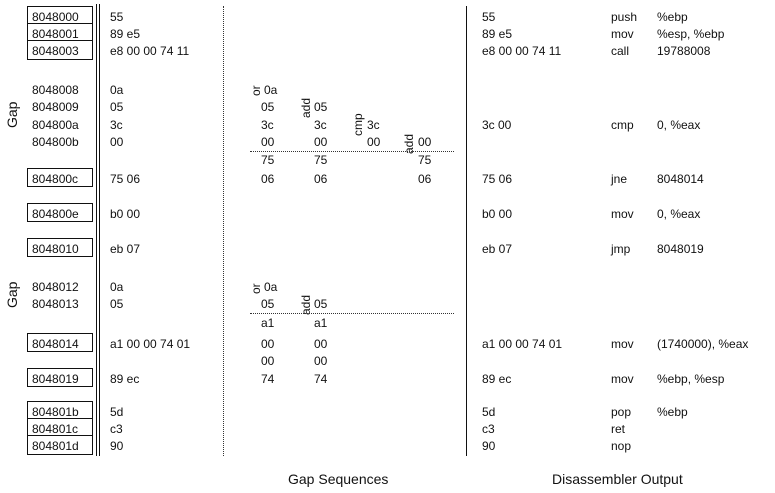 This screenshot has width=775, height=493. I want to click on dis-mnemonic: pop, so click(621, 412).